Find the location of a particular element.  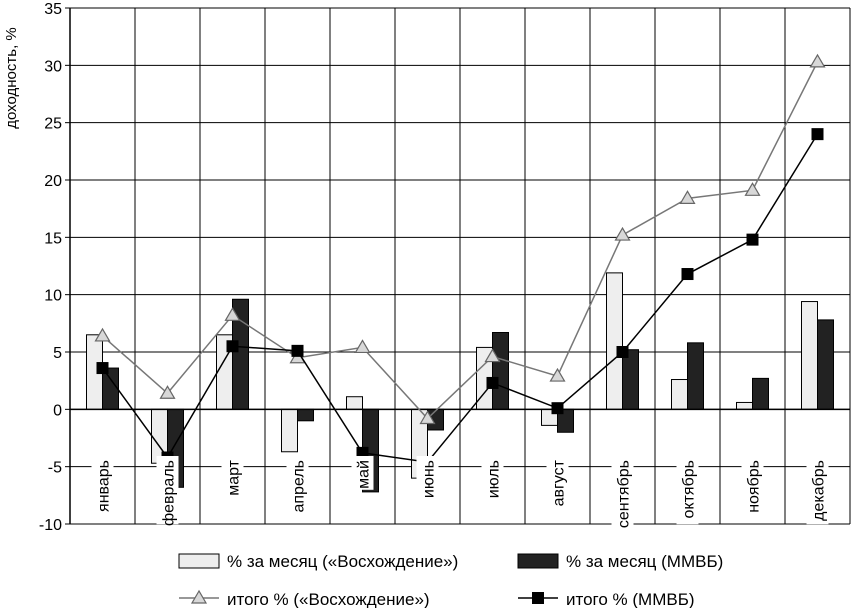

y-tick-label: 0 is located at coordinates (57, 410).